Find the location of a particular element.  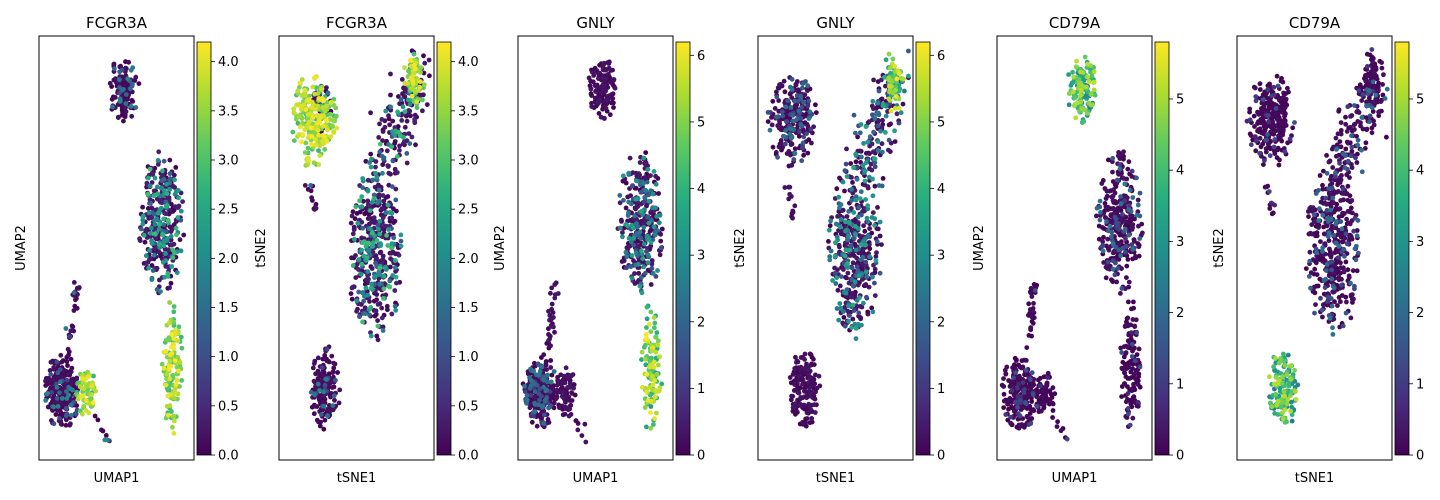

colorbar-tick-label: 1 is located at coordinates (701, 389).